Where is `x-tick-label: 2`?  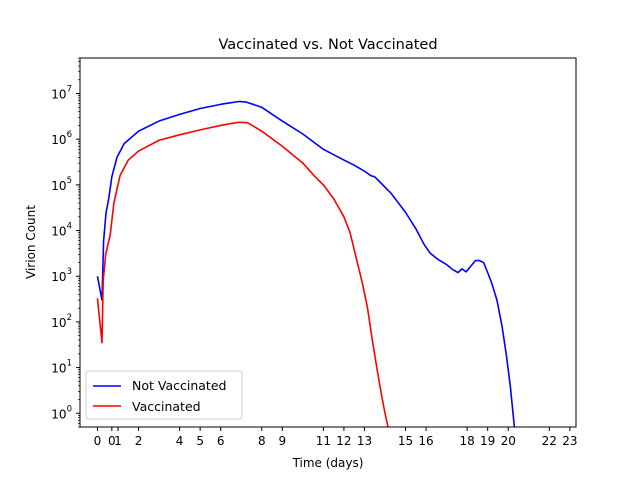 x-tick-label: 2 is located at coordinates (139, 441).